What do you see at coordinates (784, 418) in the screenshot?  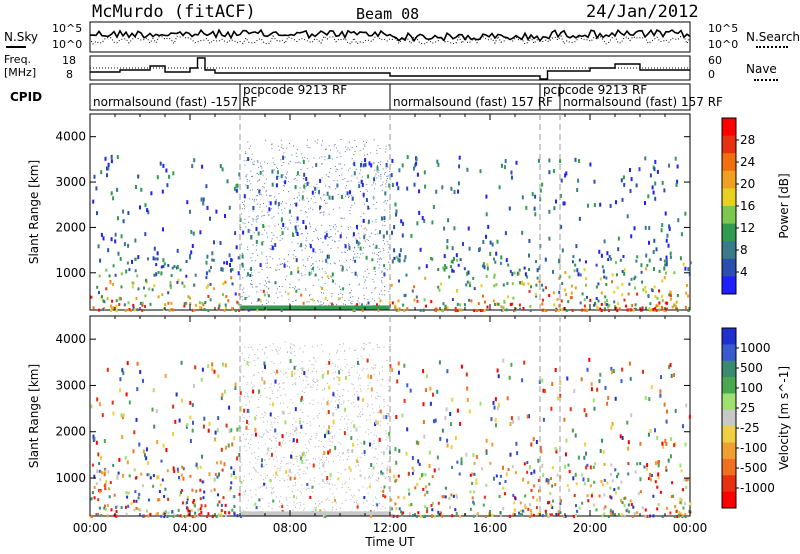 I see `colorbar-label: Velocity [m s^-1]` at bounding box center [784, 418].